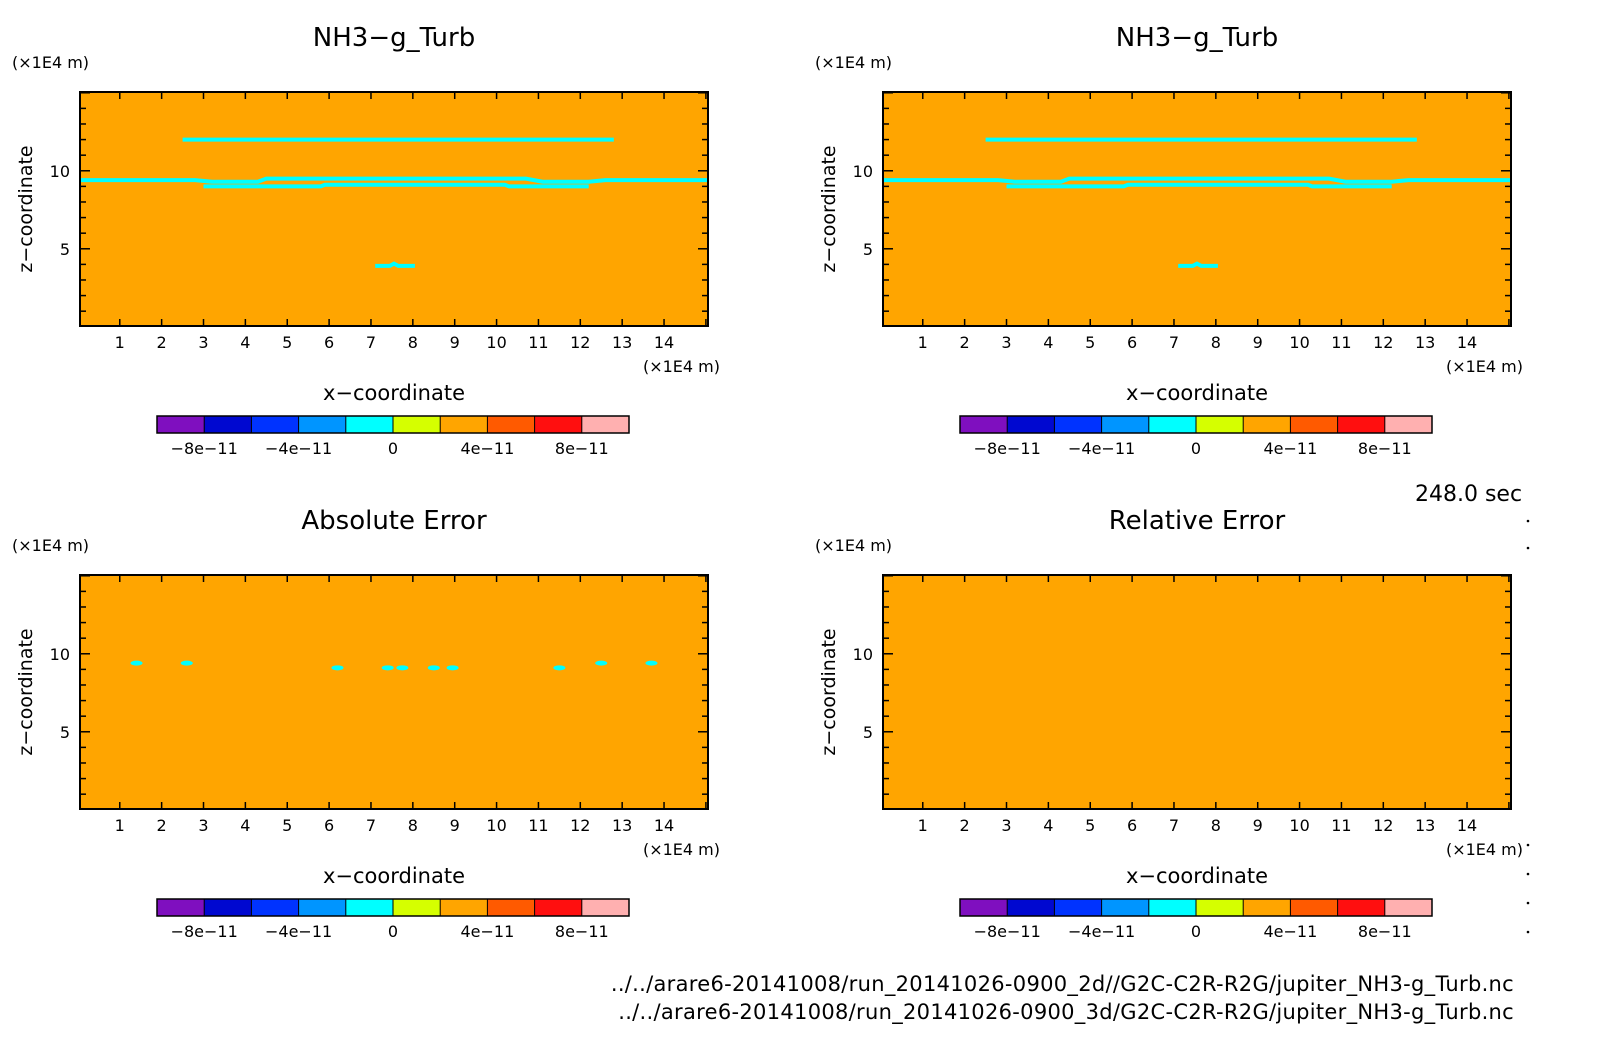 This screenshot has height=1054, width=1604. What do you see at coordinates (1469, 494) in the screenshot?
I see `time-label: 248.0 sec` at bounding box center [1469, 494].